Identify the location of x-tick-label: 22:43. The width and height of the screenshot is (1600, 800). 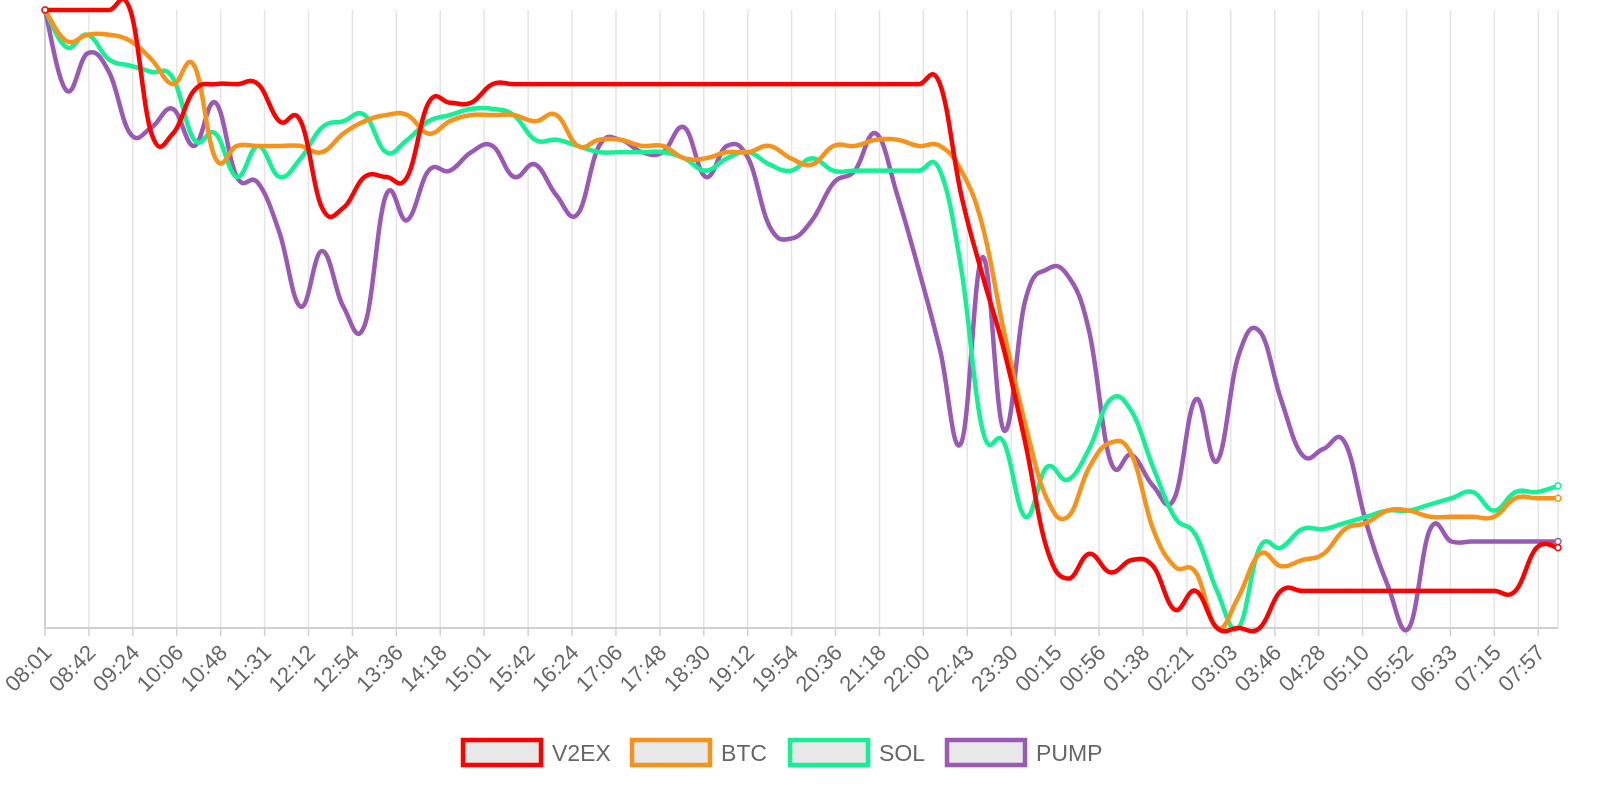
(950, 668).